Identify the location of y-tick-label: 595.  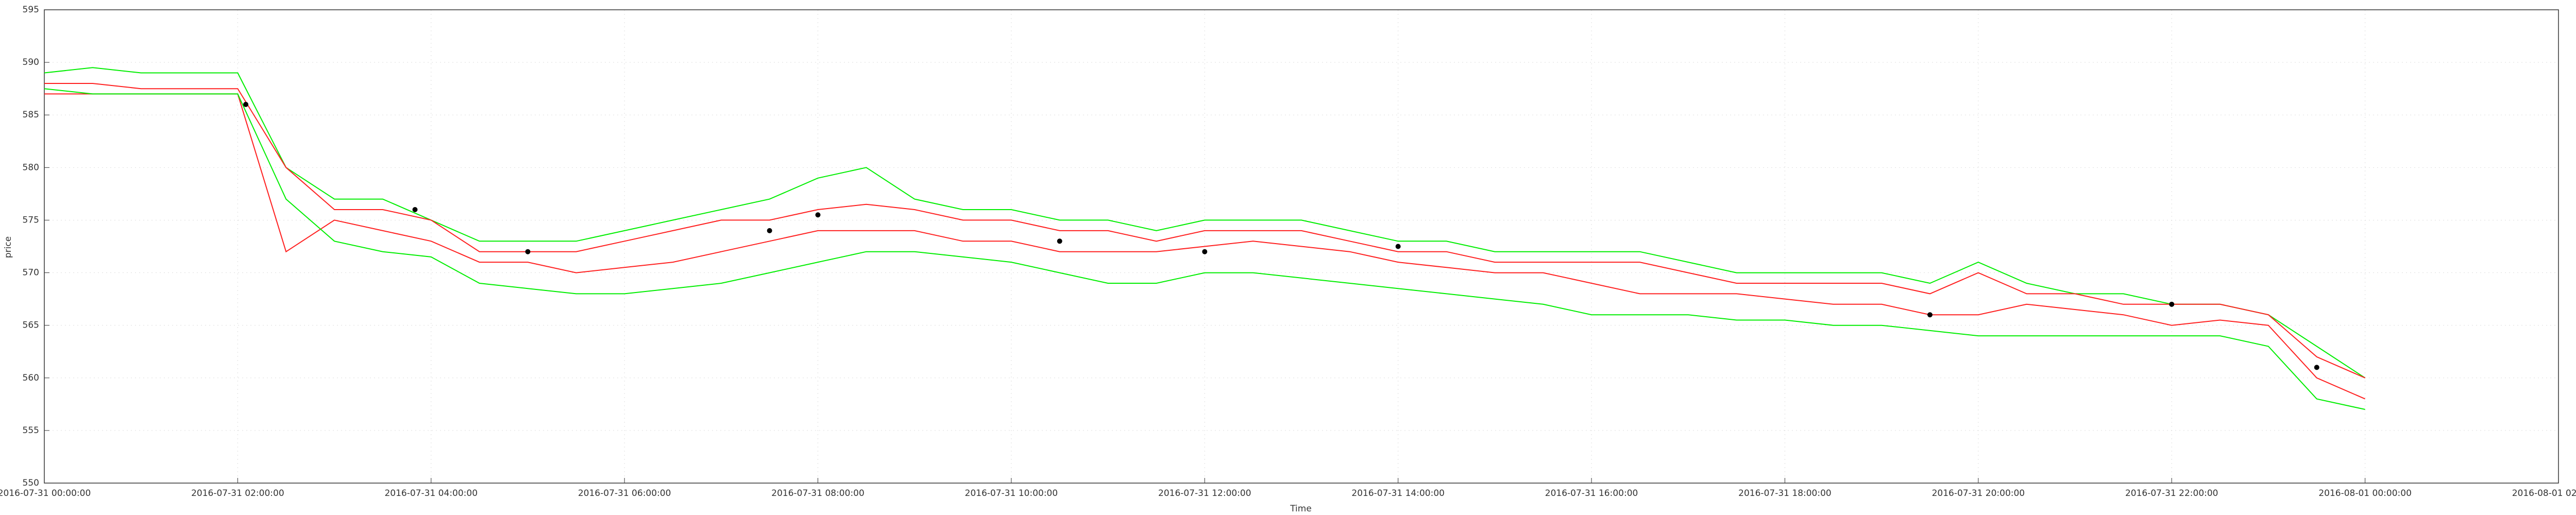
(31, 10).